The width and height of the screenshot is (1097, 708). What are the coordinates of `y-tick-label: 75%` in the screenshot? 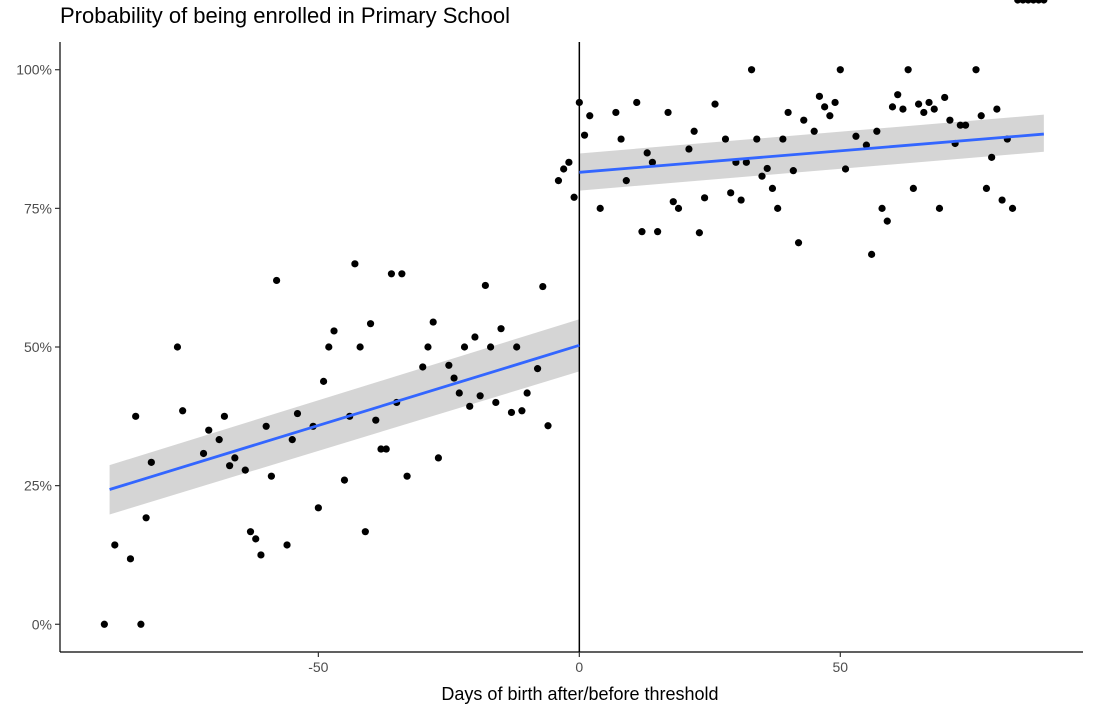 It's located at (38, 208).